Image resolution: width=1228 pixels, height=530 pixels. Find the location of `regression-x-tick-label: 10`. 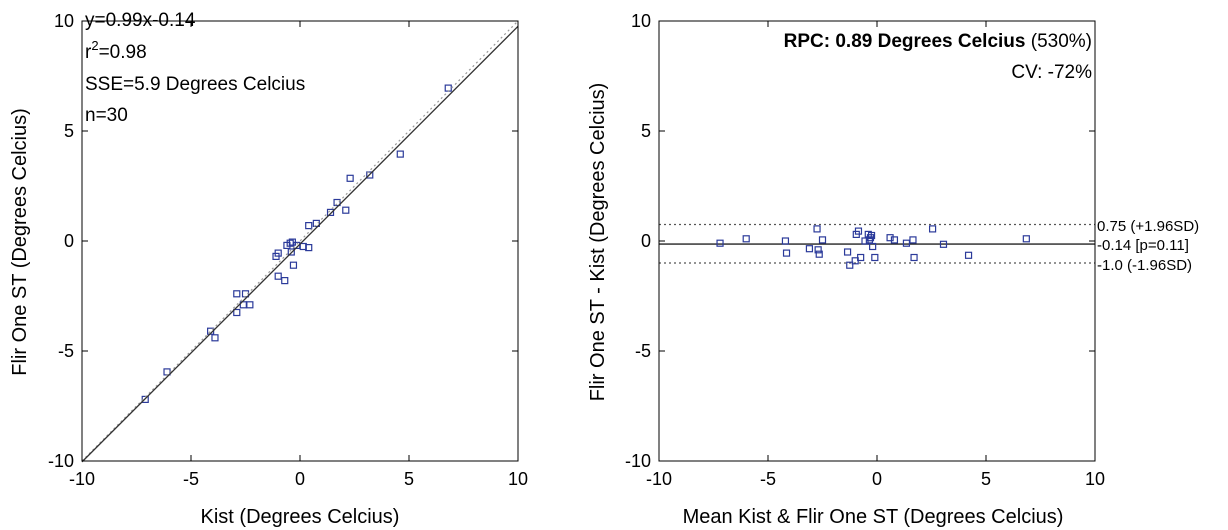

regression-x-tick-label: 10 is located at coordinates (518, 479).